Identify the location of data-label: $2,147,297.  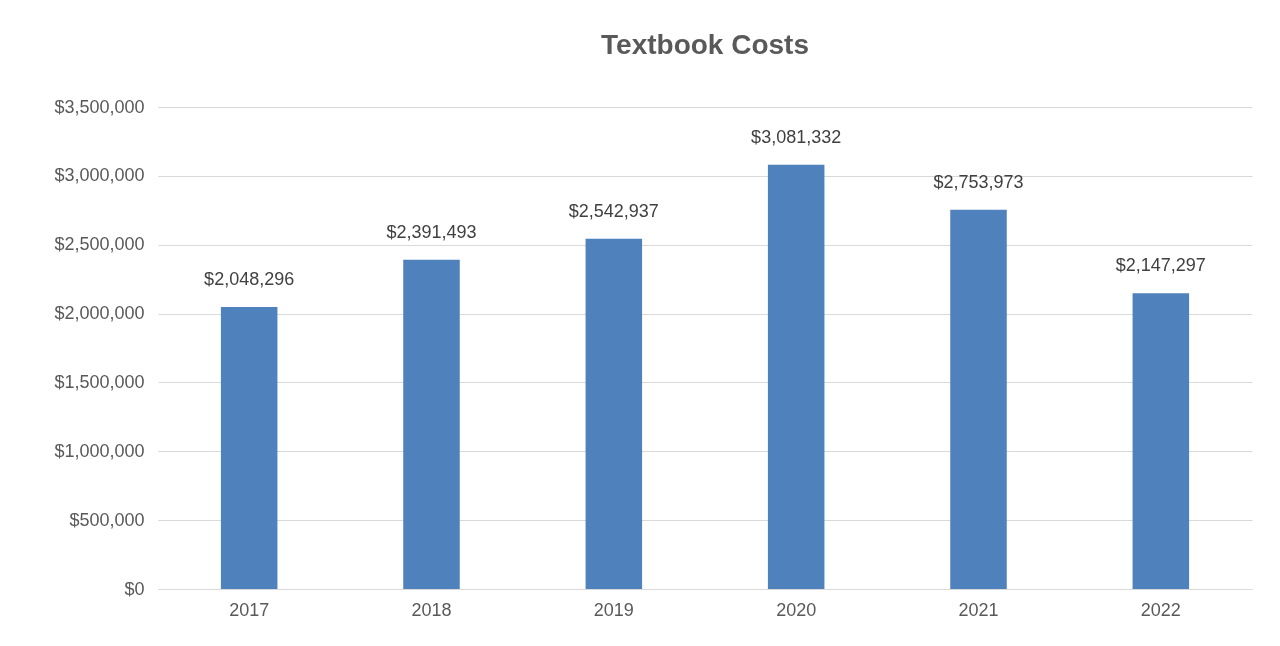
(1160, 265).